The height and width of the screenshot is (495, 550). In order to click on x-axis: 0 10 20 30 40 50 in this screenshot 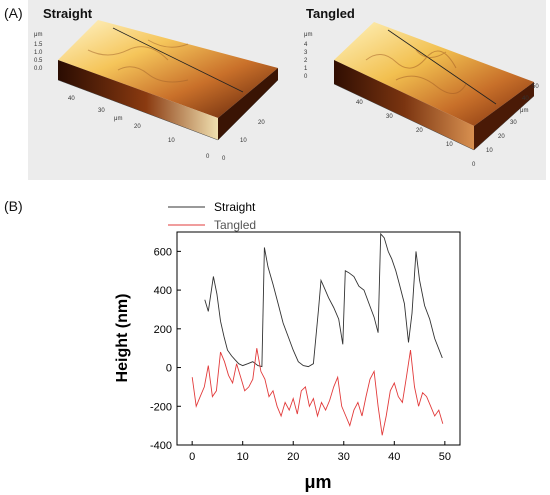, I will do `click(320, 452)`.